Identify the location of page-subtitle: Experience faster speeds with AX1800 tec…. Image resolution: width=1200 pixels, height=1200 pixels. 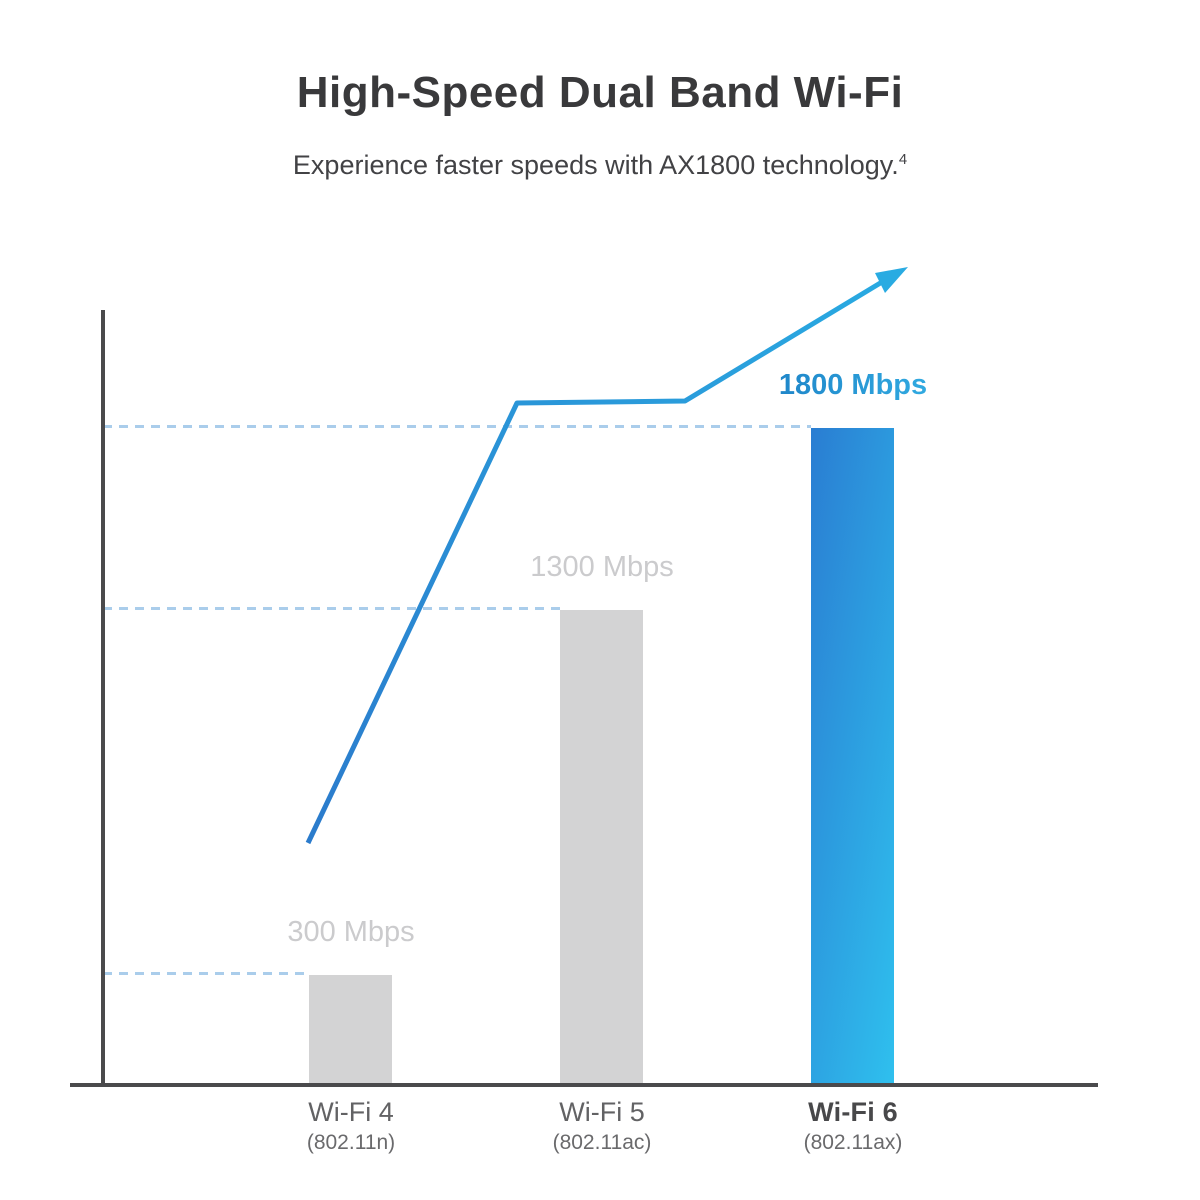
(600, 165).